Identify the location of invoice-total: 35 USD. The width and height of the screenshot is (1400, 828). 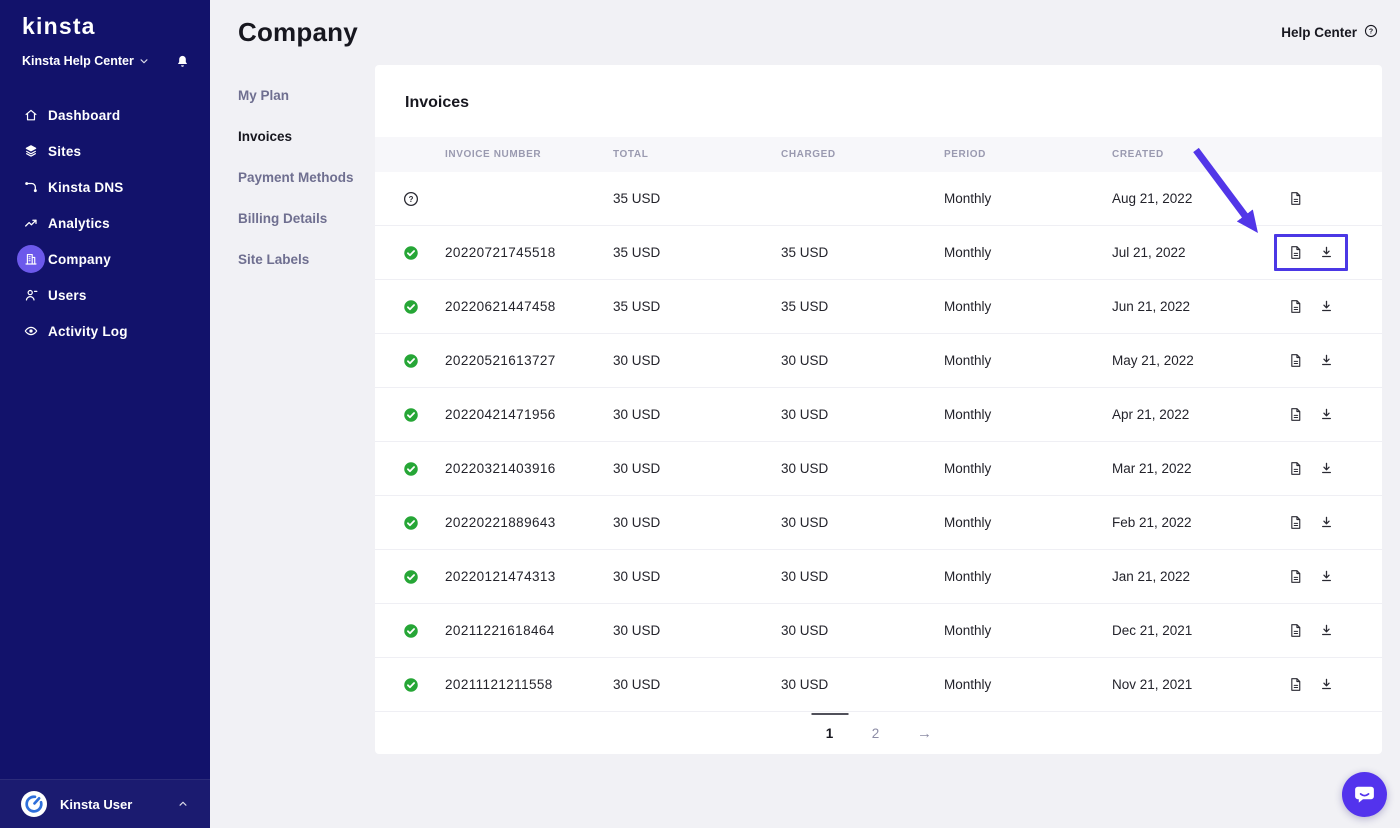
(637, 252).